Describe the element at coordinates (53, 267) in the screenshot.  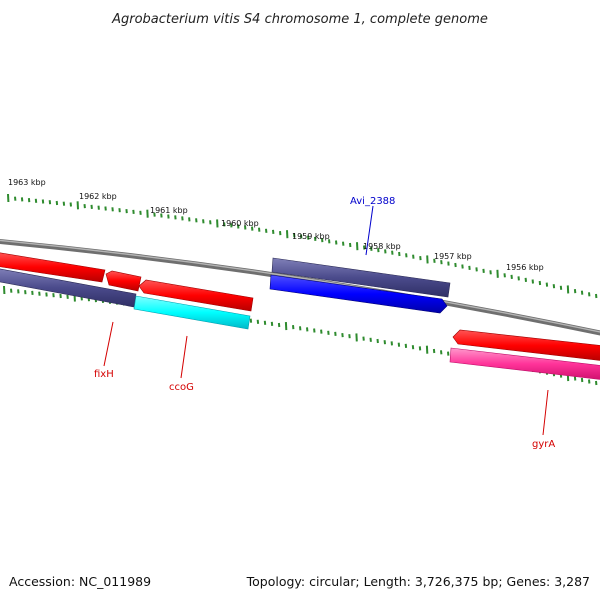
I see `cds-forward-left` at that location.